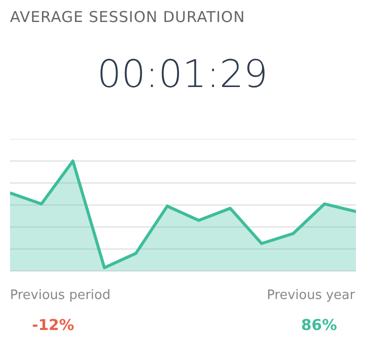  What do you see at coordinates (310, 295) in the screenshot?
I see `text: Previous year` at bounding box center [310, 295].